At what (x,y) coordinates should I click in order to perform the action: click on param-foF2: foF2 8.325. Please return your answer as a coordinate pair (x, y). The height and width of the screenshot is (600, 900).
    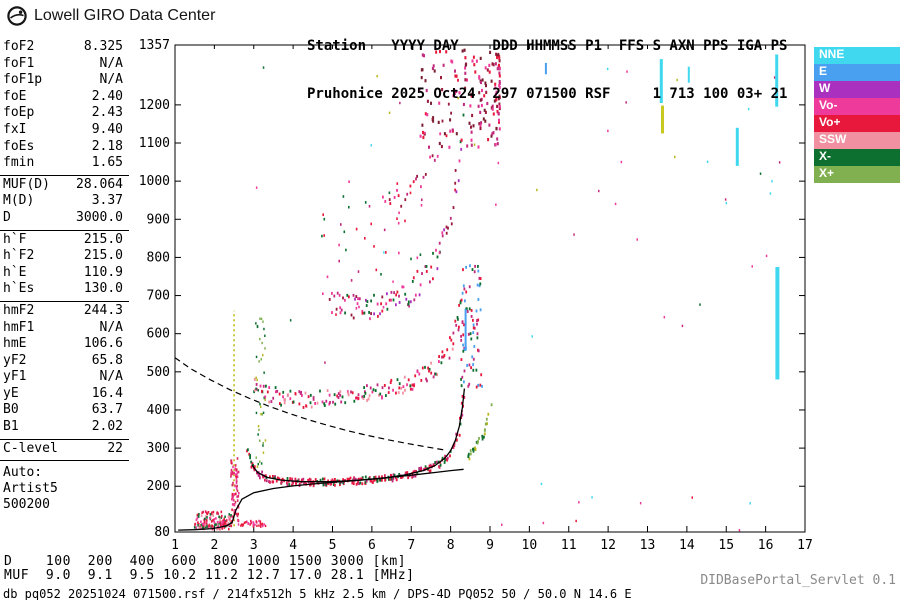
    Looking at the image, I should click on (64, 47).